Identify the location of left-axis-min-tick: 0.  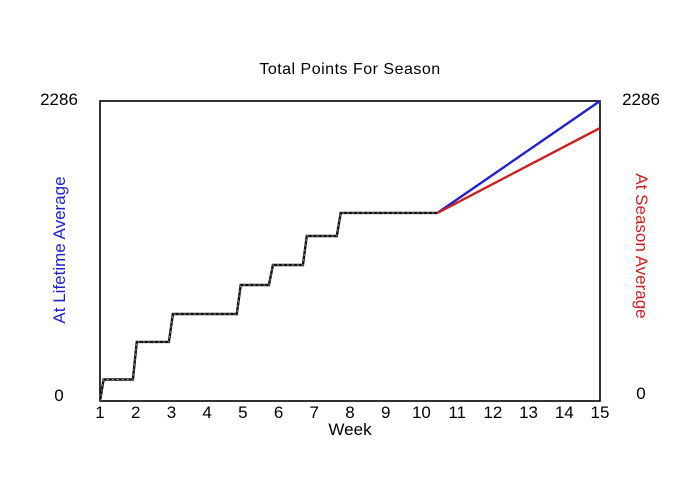
(59, 395).